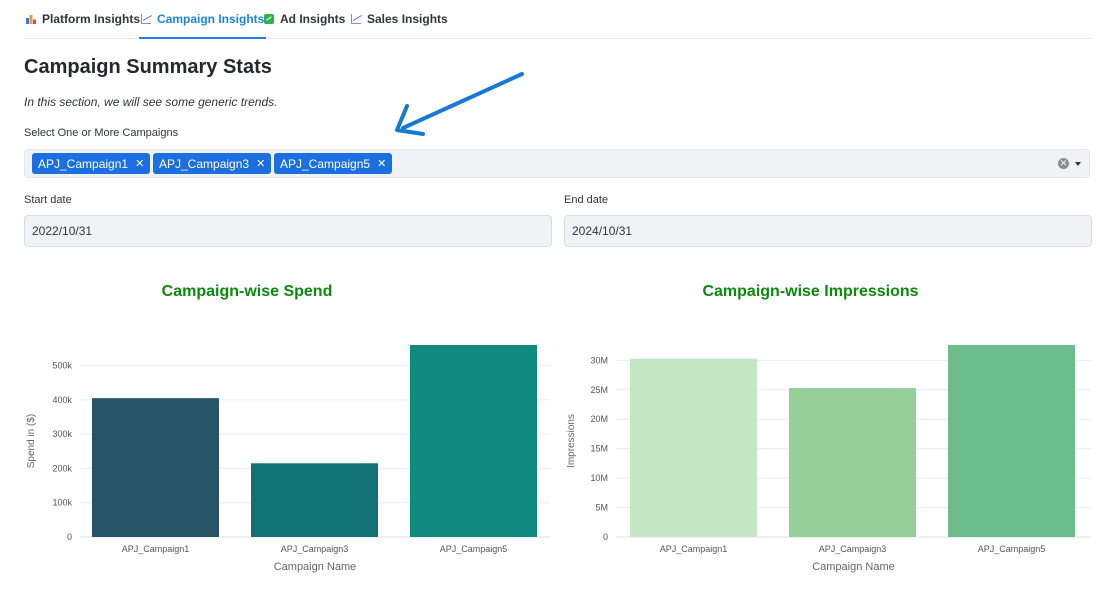 This screenshot has width=1113, height=615. Describe the element at coordinates (62, 434) in the screenshot. I see `y-tick-label: 300k` at that location.